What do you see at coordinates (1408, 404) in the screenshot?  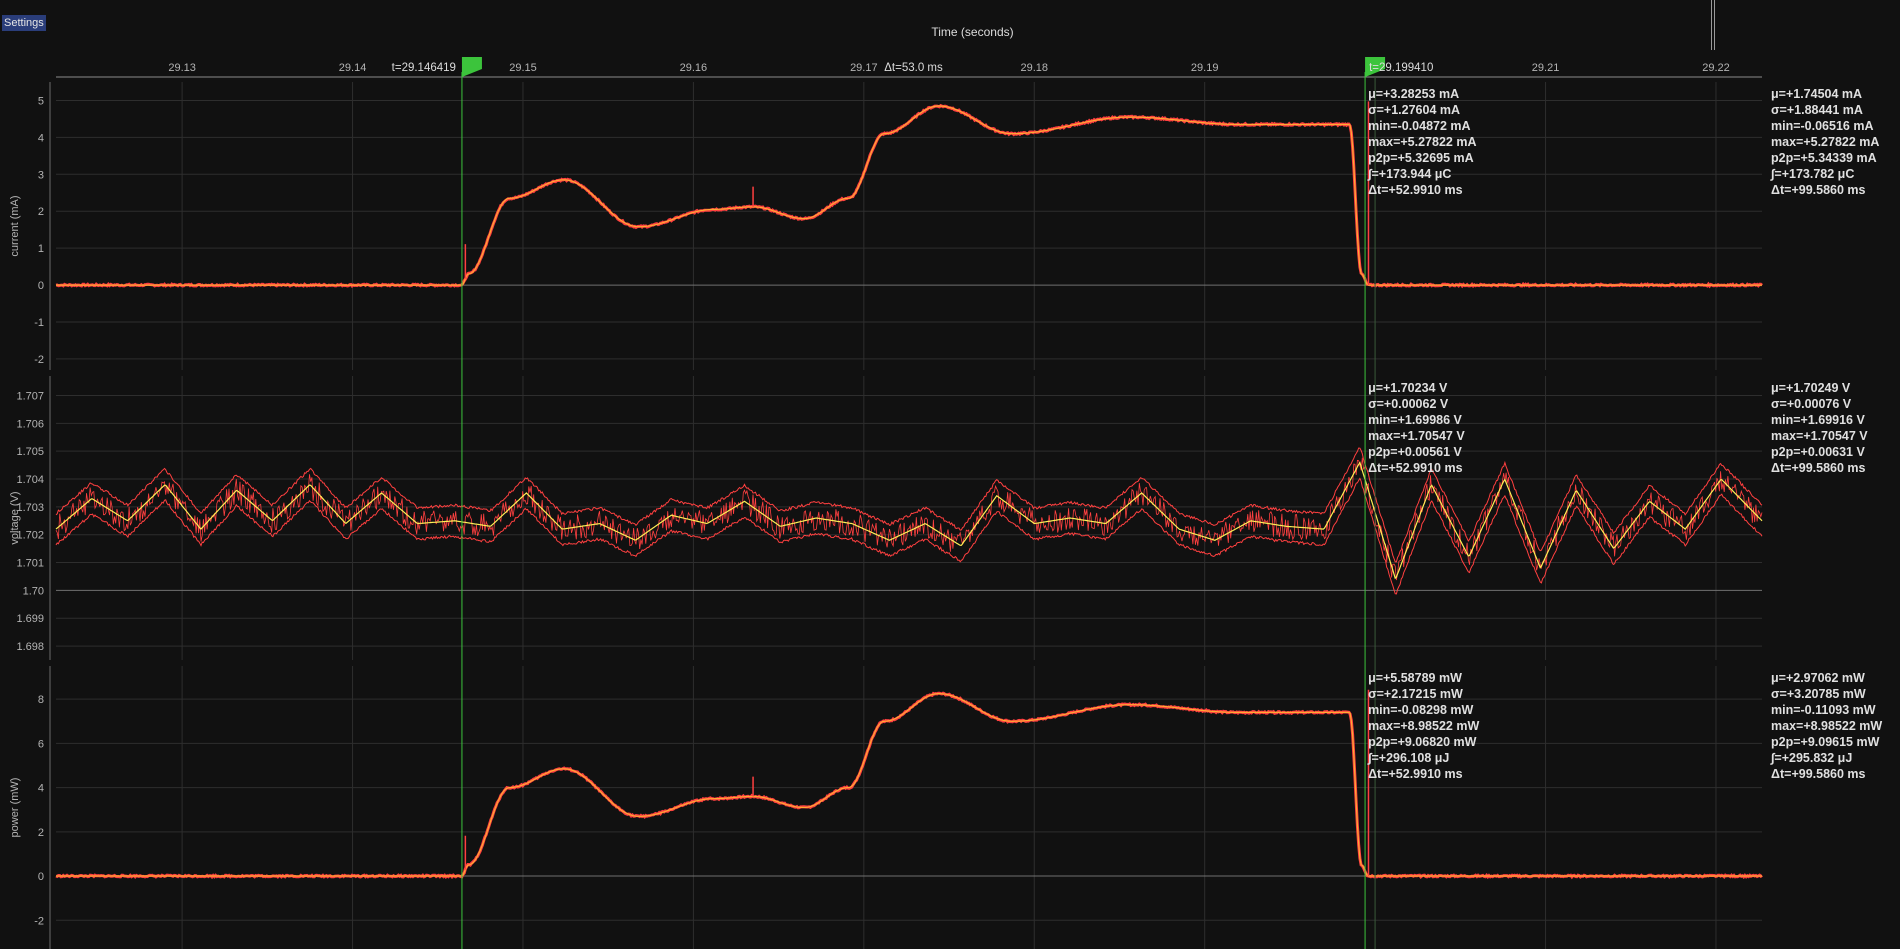 I see `window-stat: σ=+0.00062 V` at bounding box center [1408, 404].